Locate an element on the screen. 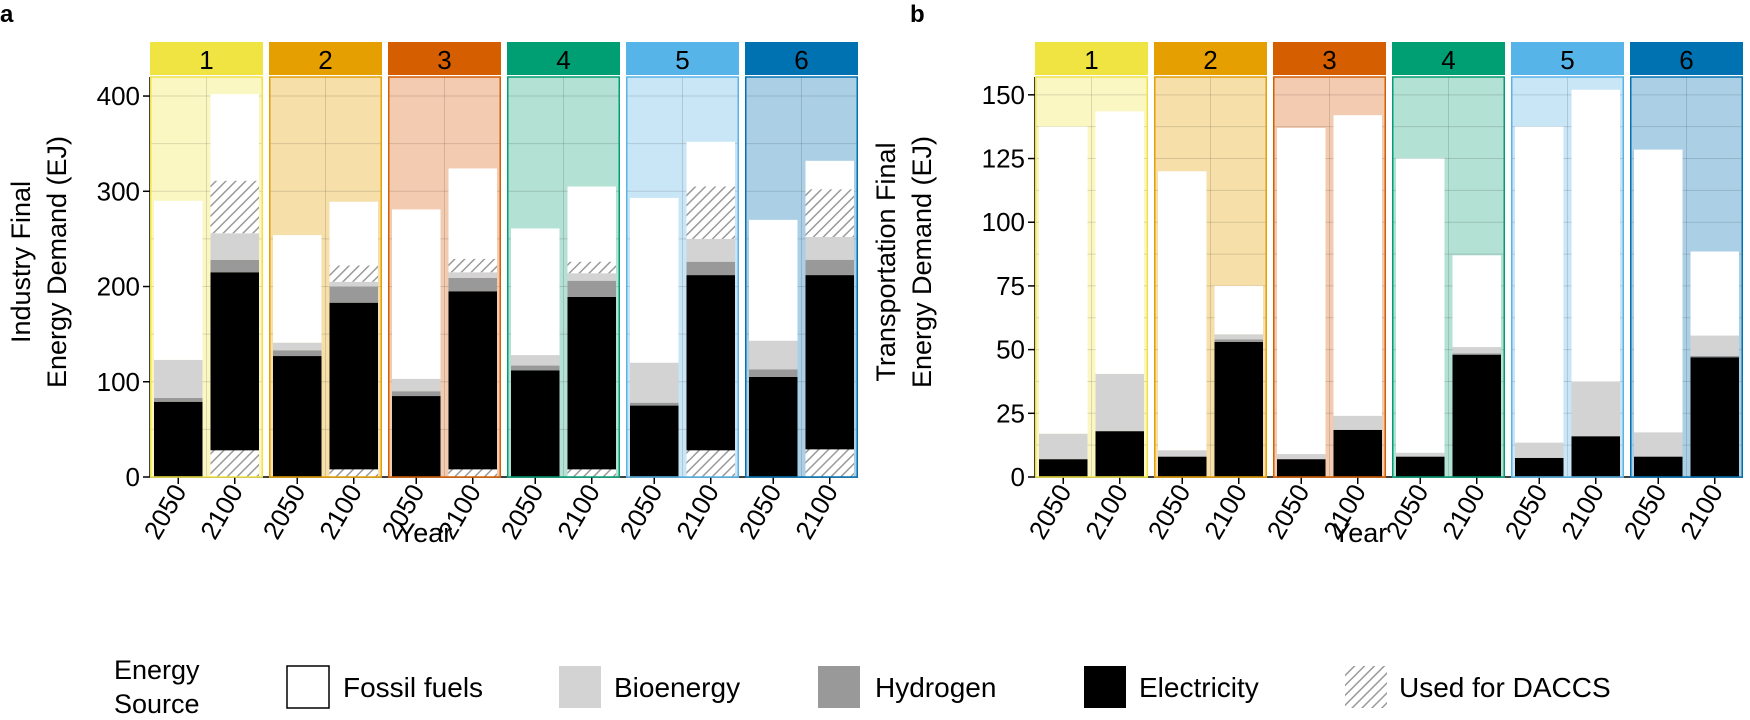  panel-a-ytick-label: 300 is located at coordinates (118, 191).